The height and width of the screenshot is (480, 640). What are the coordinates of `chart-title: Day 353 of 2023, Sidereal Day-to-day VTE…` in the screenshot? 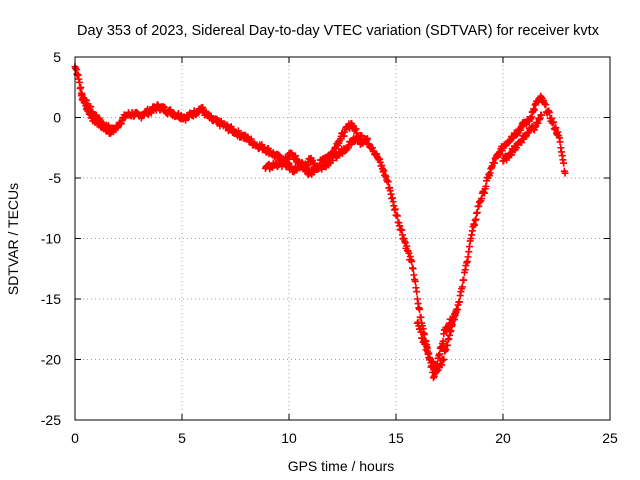 It's located at (338, 31).